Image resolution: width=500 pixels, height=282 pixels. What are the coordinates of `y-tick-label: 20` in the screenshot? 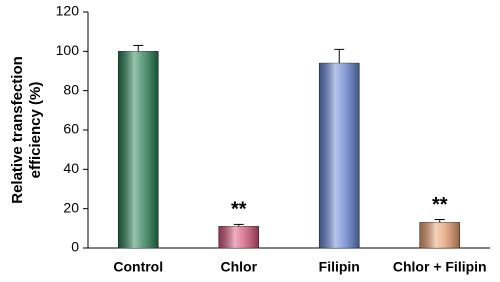 It's located at (71, 207).